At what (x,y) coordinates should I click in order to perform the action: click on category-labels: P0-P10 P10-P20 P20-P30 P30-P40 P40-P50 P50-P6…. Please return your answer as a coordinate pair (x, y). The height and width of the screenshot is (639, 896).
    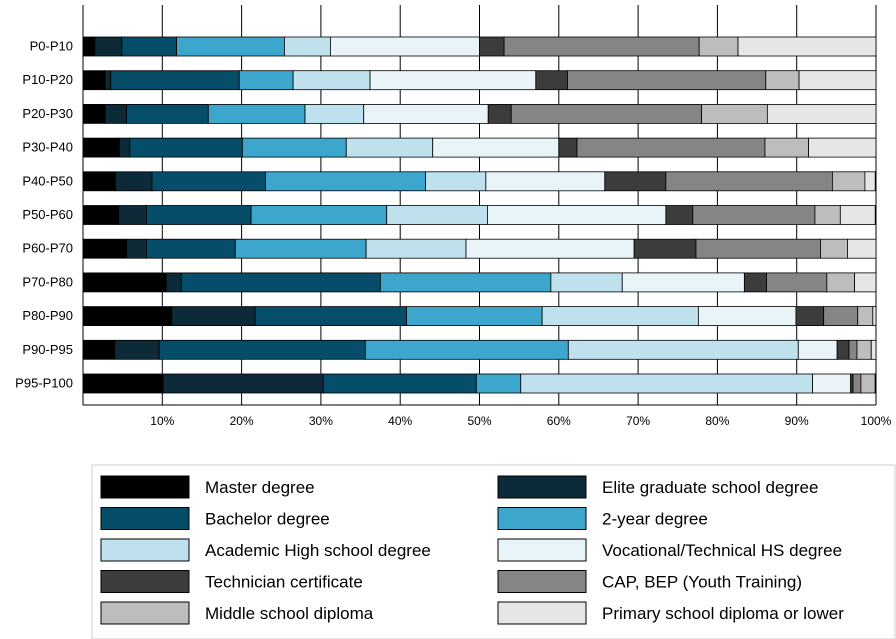
    Looking at the image, I should click on (44, 215).